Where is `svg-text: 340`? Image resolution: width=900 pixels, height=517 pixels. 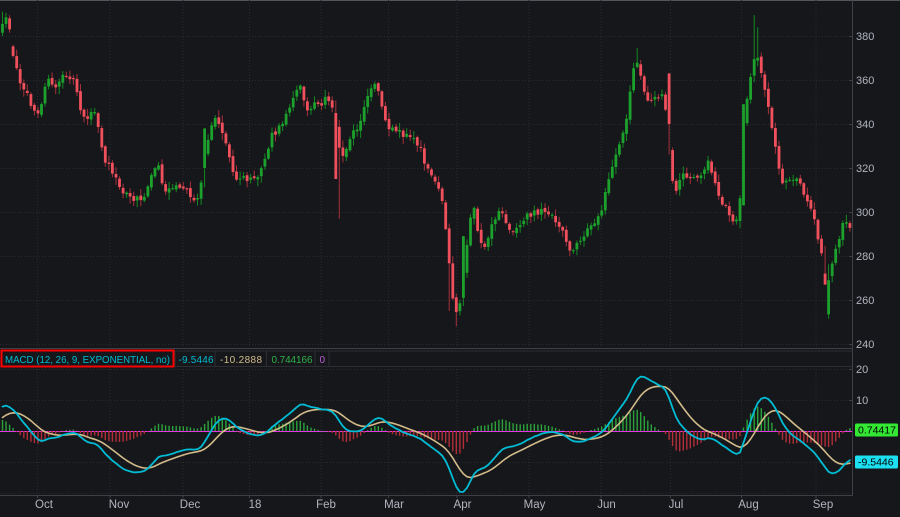 svg-text: 340 is located at coordinates (865, 125).